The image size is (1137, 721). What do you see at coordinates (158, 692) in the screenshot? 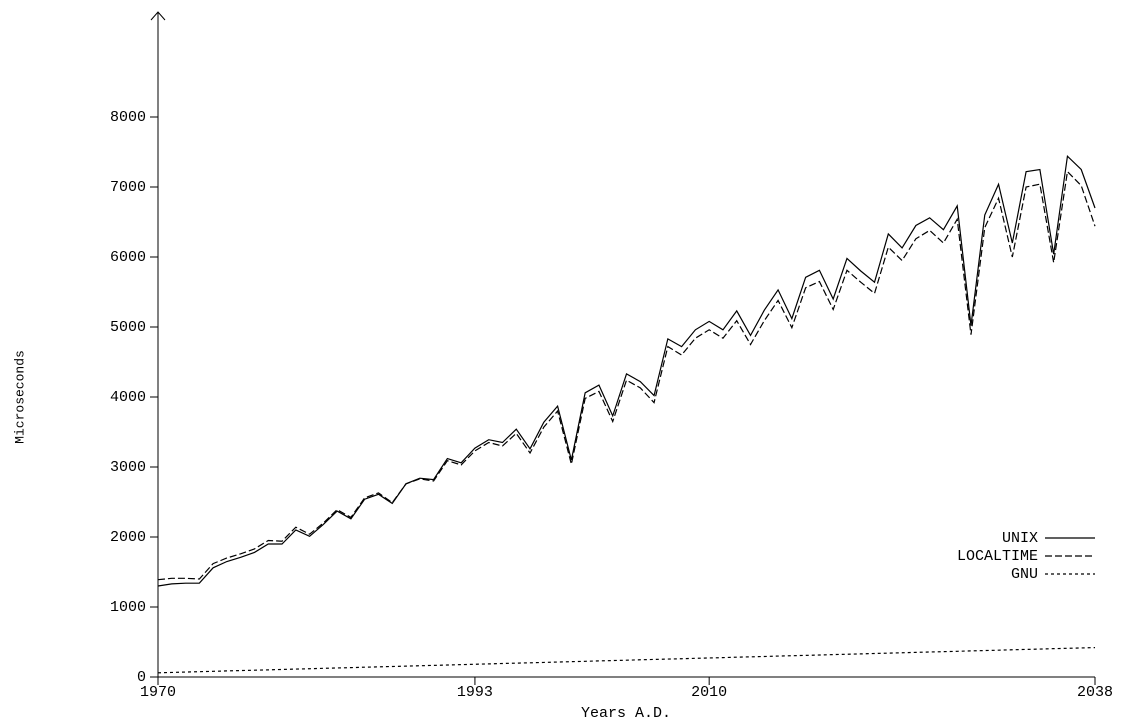
I see `x-tick-label: 1970` at bounding box center [158, 692].